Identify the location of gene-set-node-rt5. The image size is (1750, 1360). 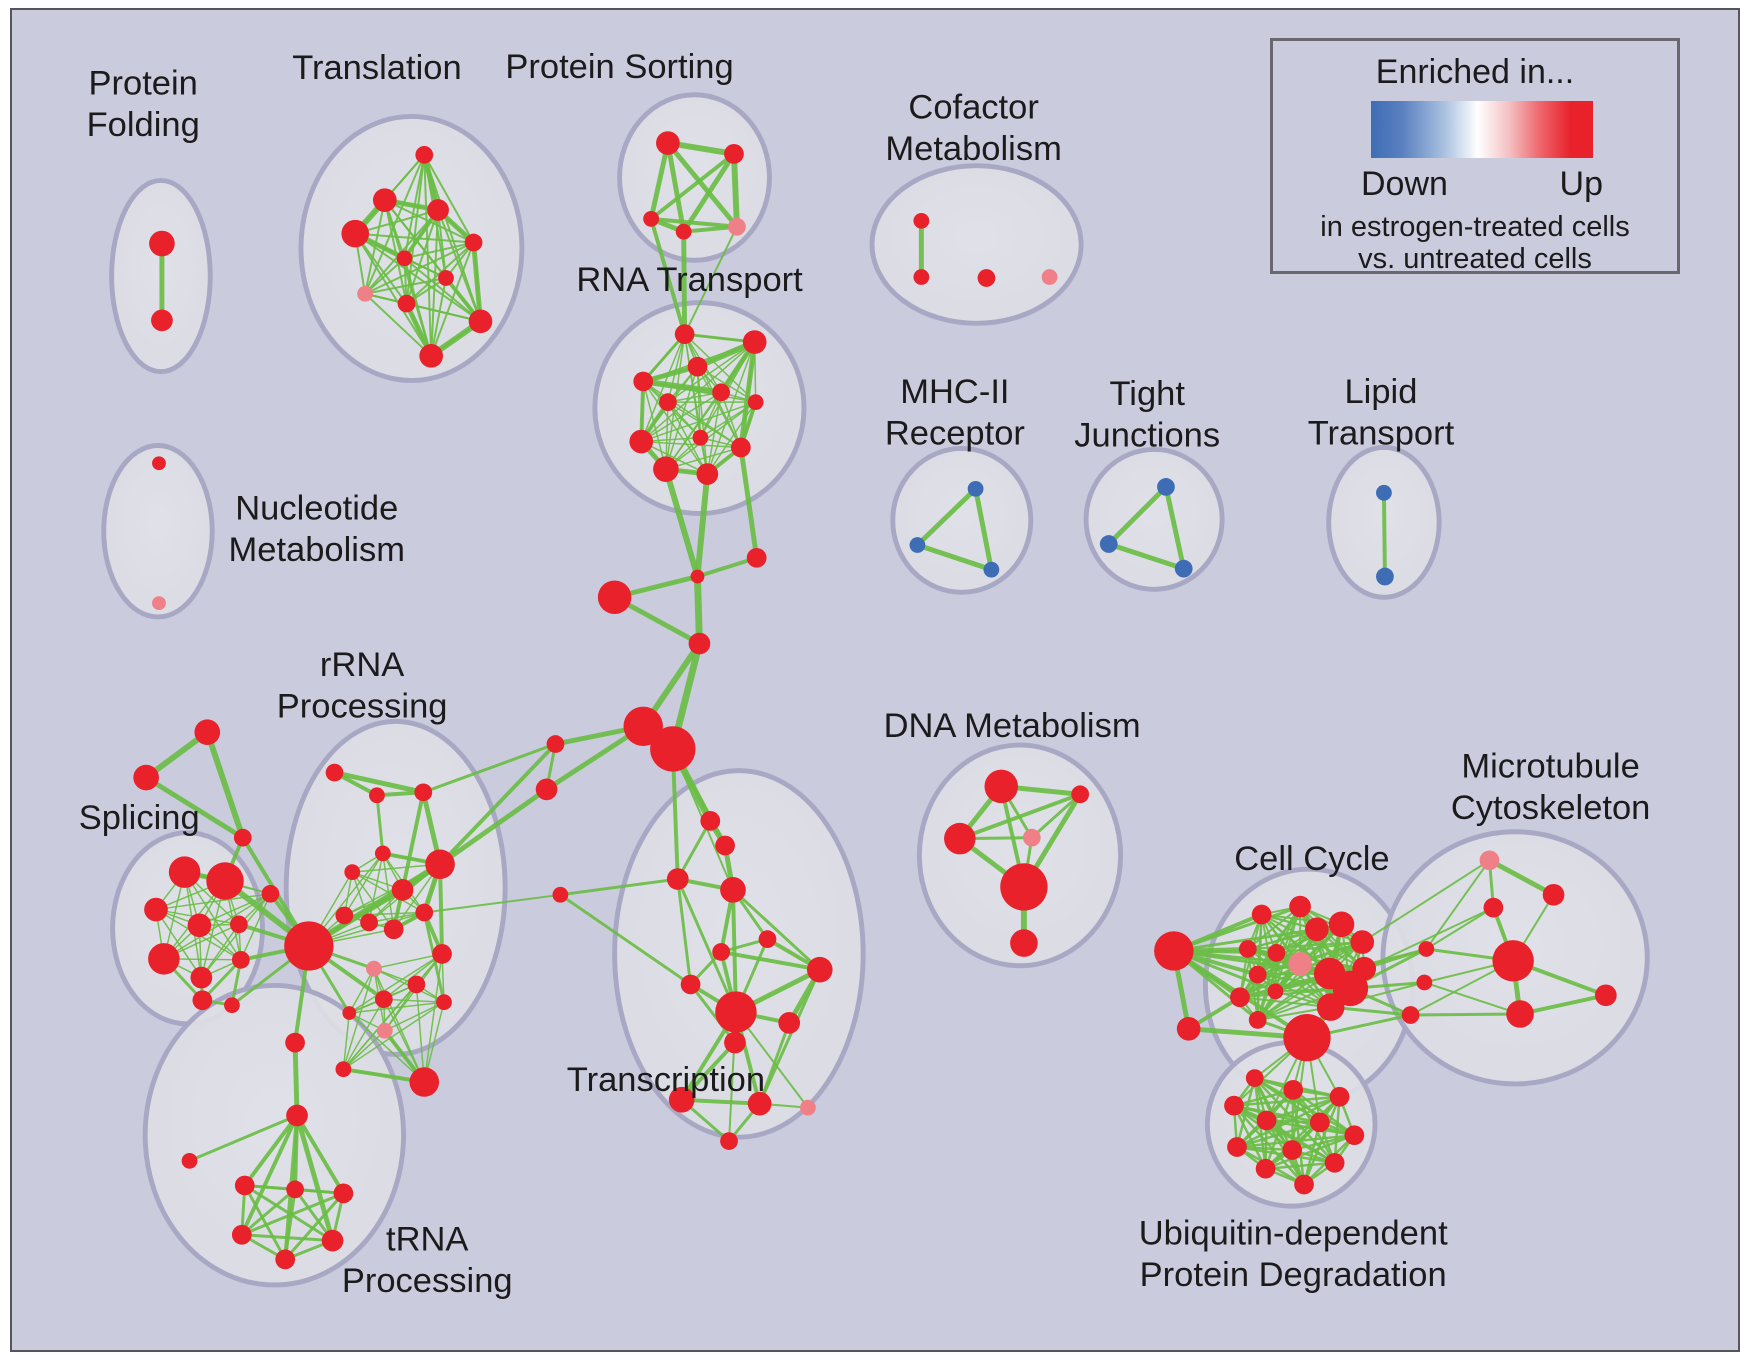
(668, 402).